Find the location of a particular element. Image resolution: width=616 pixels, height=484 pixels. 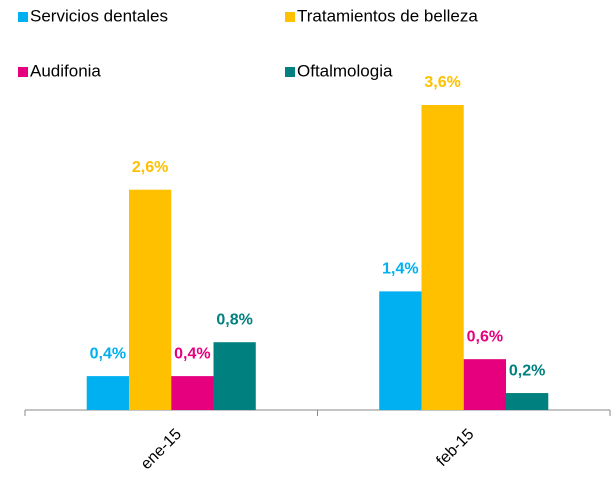

legend-label: Audifonia is located at coordinates (65, 70).